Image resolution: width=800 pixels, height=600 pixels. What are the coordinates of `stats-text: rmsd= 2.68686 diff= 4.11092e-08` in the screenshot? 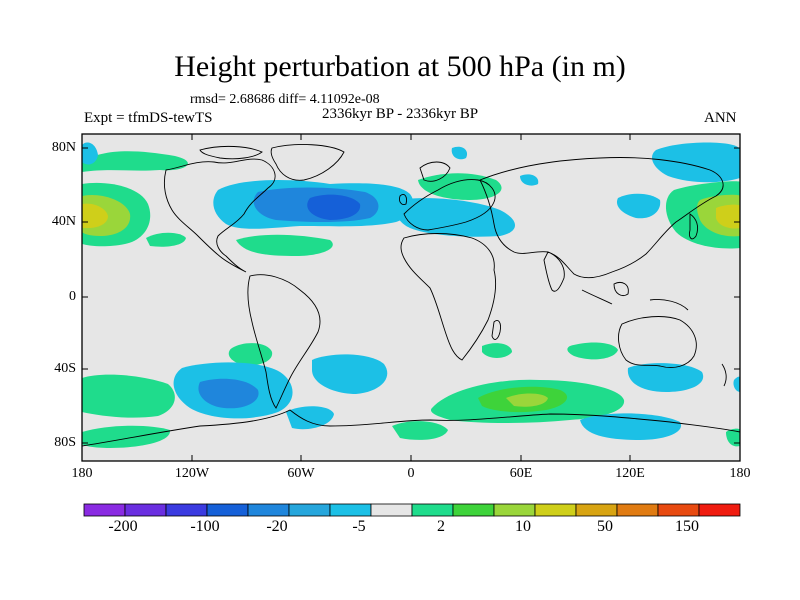 It's located at (285, 99).